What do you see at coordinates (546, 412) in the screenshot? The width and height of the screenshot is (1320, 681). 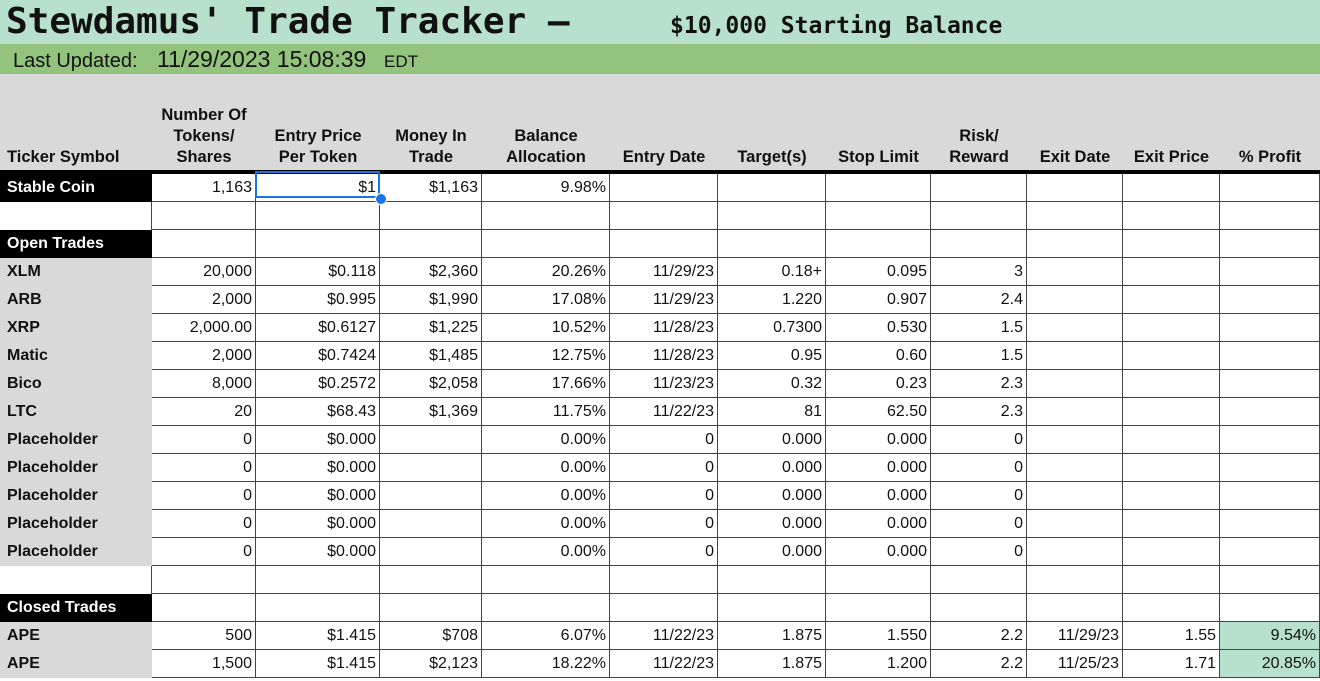 I see `data-cell: 11.75%` at bounding box center [546, 412].